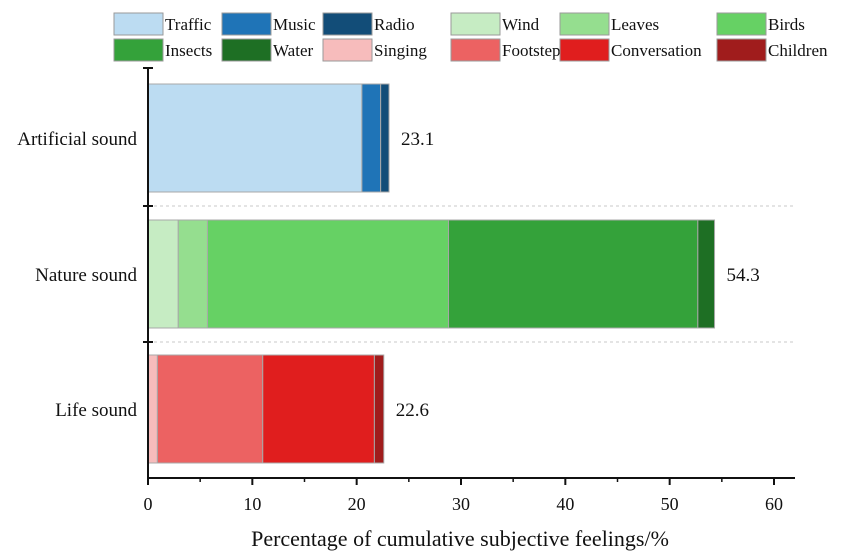 The width and height of the screenshot is (843, 552). What do you see at coordinates (475, 24) in the screenshot?
I see `legend-swatch-wind` at bounding box center [475, 24].